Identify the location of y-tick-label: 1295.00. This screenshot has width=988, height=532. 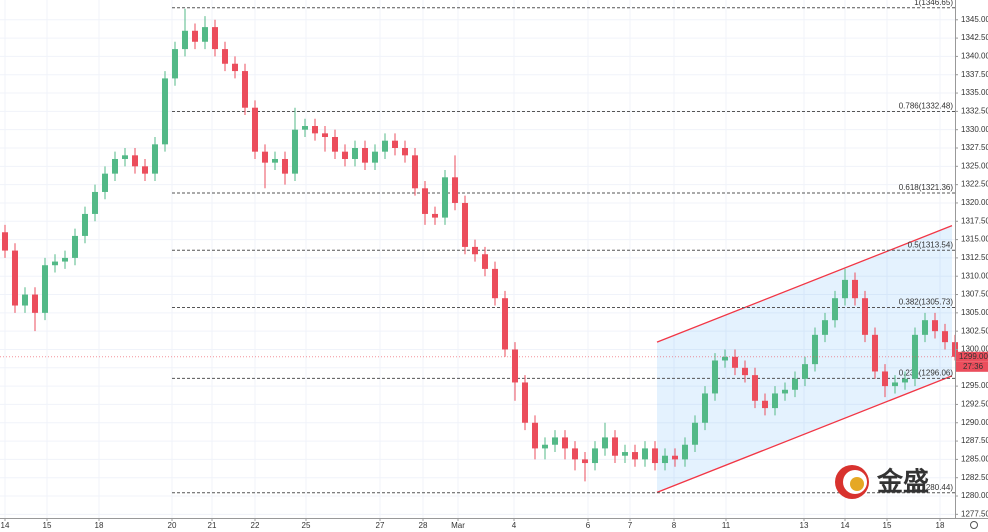
(974, 385).